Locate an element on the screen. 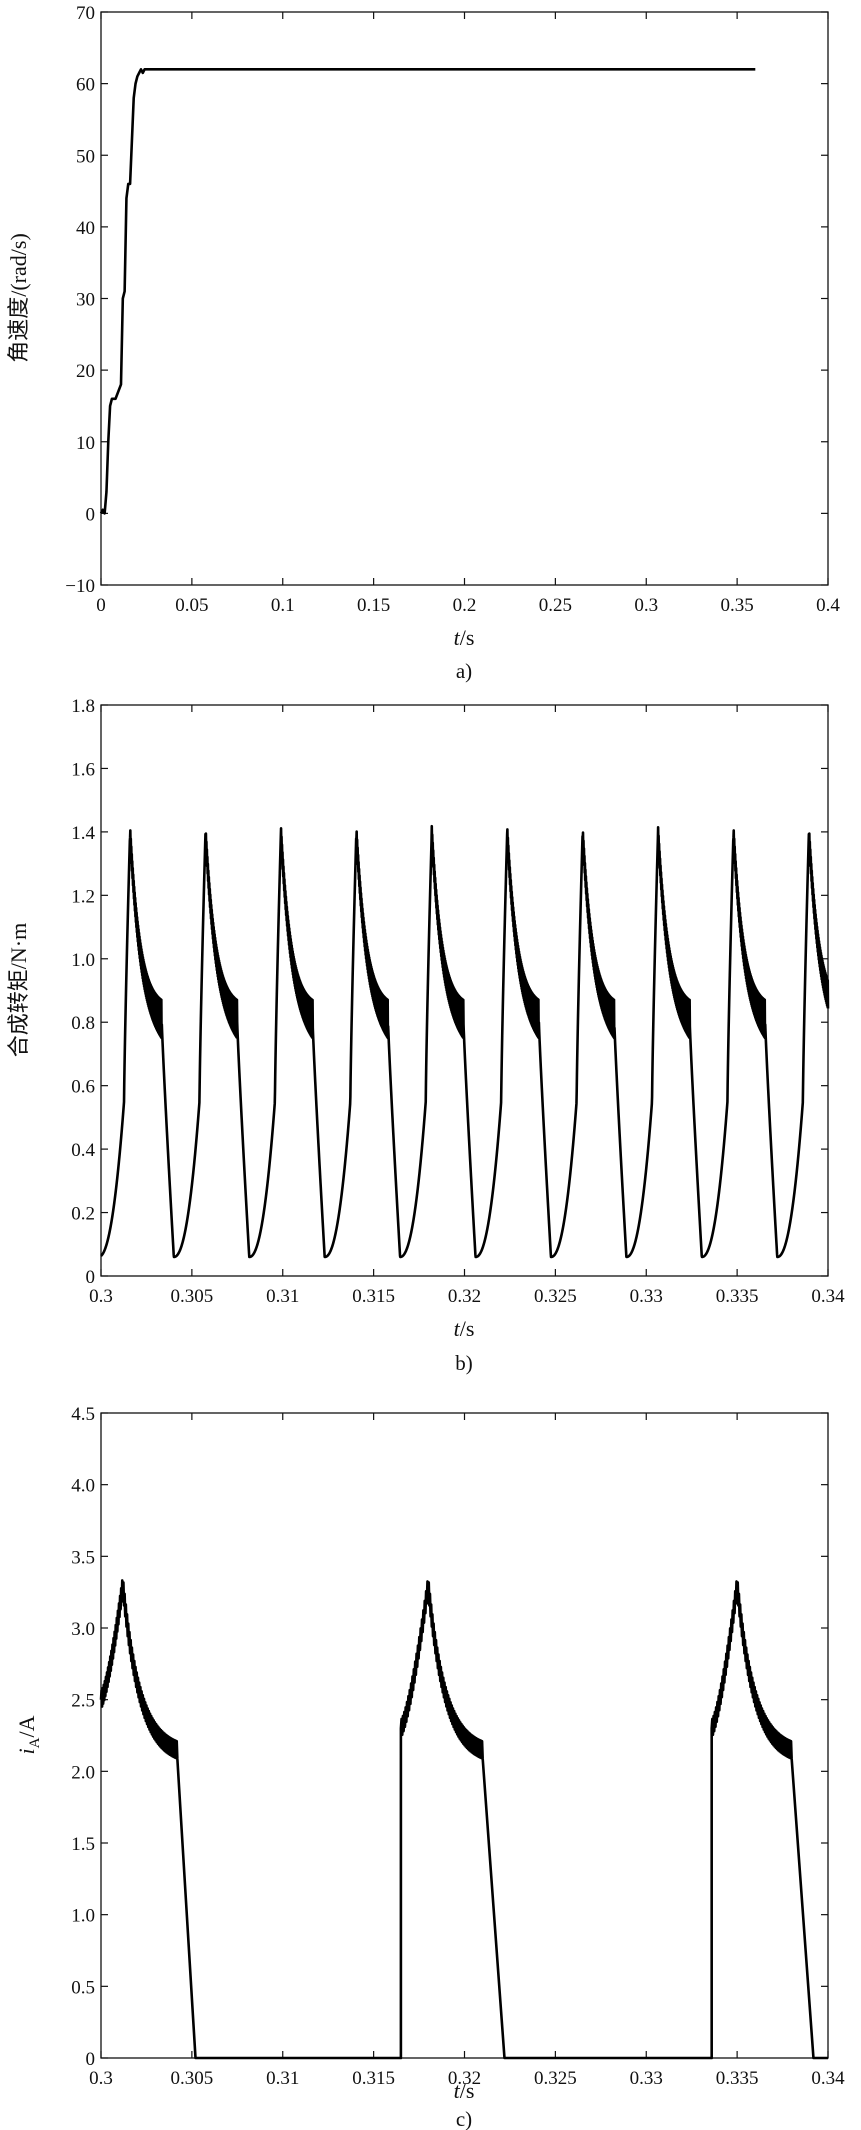  panel-c-ytick-label: 0 is located at coordinates (91, 2059).